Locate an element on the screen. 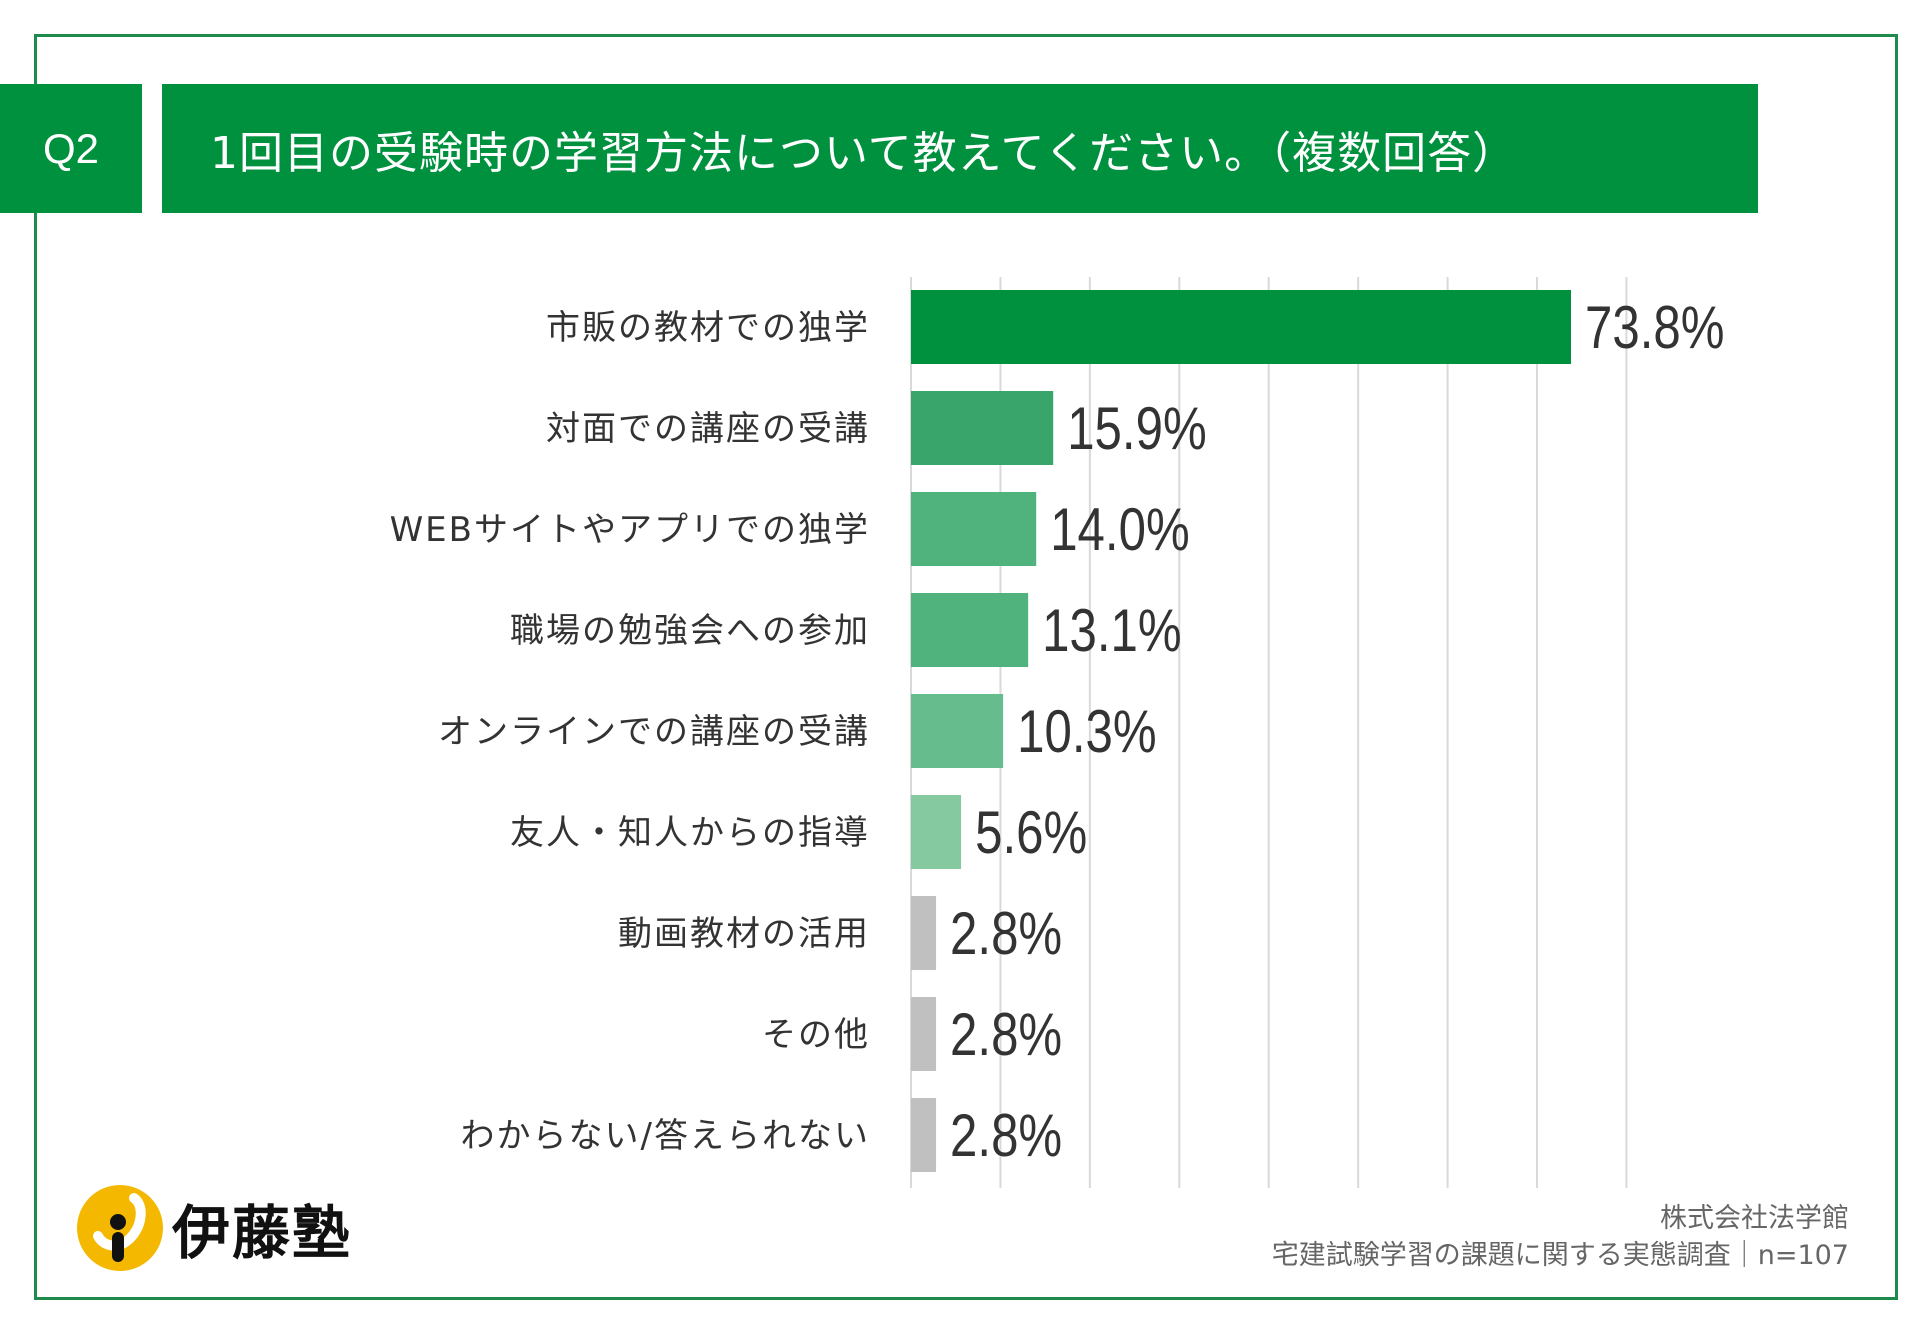 This screenshot has height=1329, width=1920. value-label: 14.0% is located at coordinates (1119, 529).